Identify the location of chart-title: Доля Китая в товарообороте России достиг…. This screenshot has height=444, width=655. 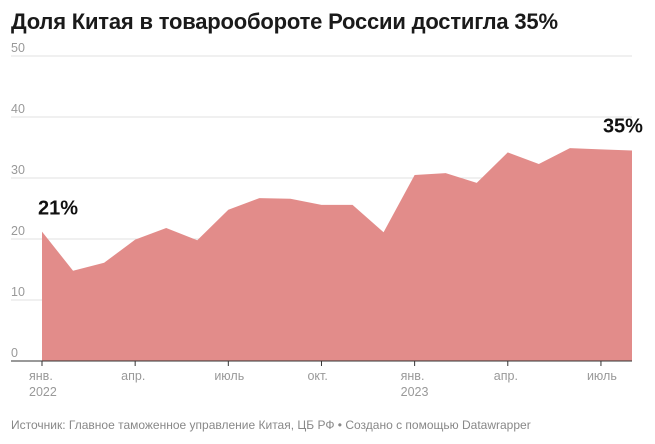
(284, 21).